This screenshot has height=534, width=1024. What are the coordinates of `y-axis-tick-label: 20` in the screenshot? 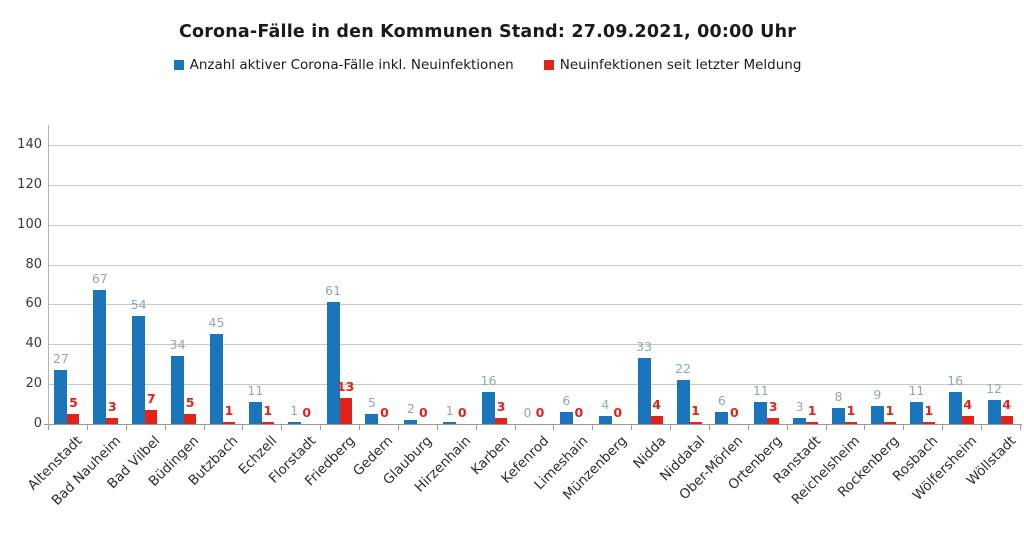 It's located at (33, 384).